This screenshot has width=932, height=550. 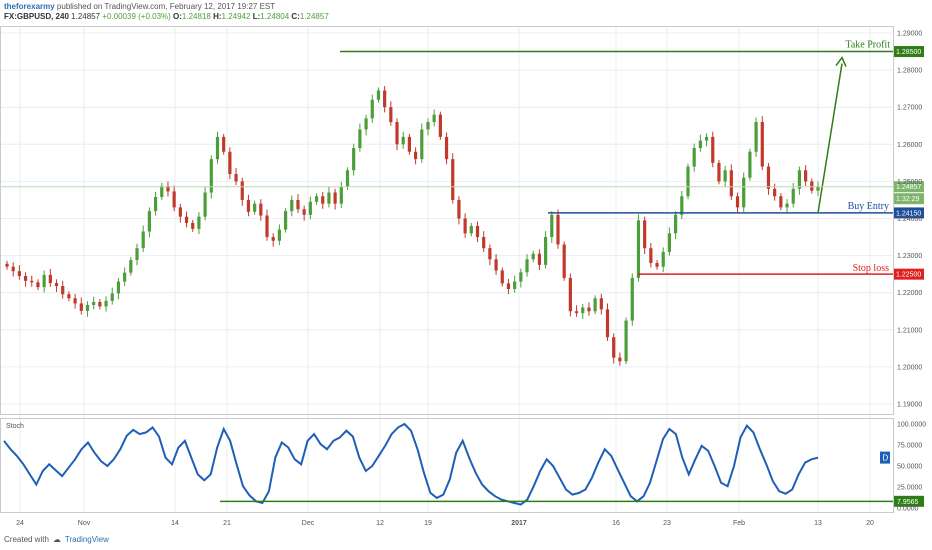 What do you see at coordinates (867, 45) in the screenshot?
I see `take-profit-text: Take Profit` at bounding box center [867, 45].